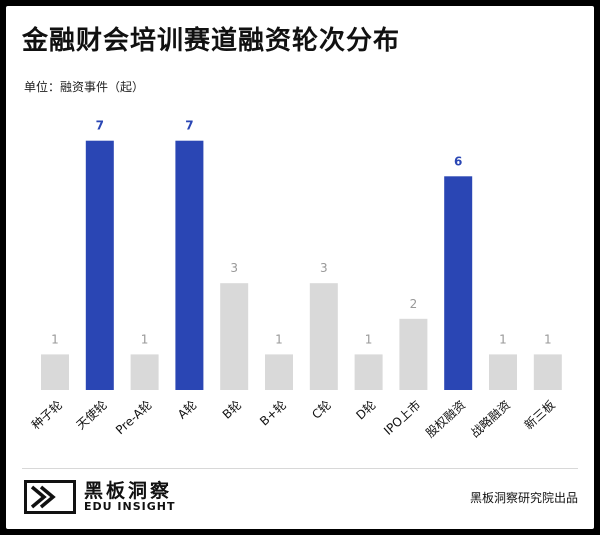 The width and height of the screenshot is (600, 535). What do you see at coordinates (539, 414) in the screenshot?
I see `tick-label-11: 新三板` at bounding box center [539, 414].